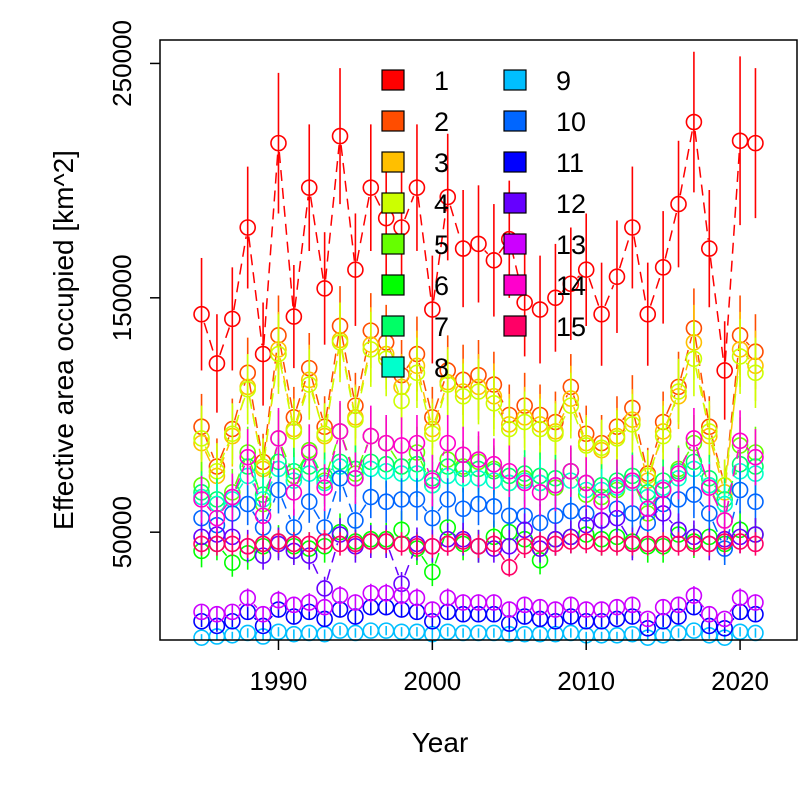  What do you see at coordinates (640, 612) in the screenshot?
I see `series-13-connector` at bounding box center [640, 612].